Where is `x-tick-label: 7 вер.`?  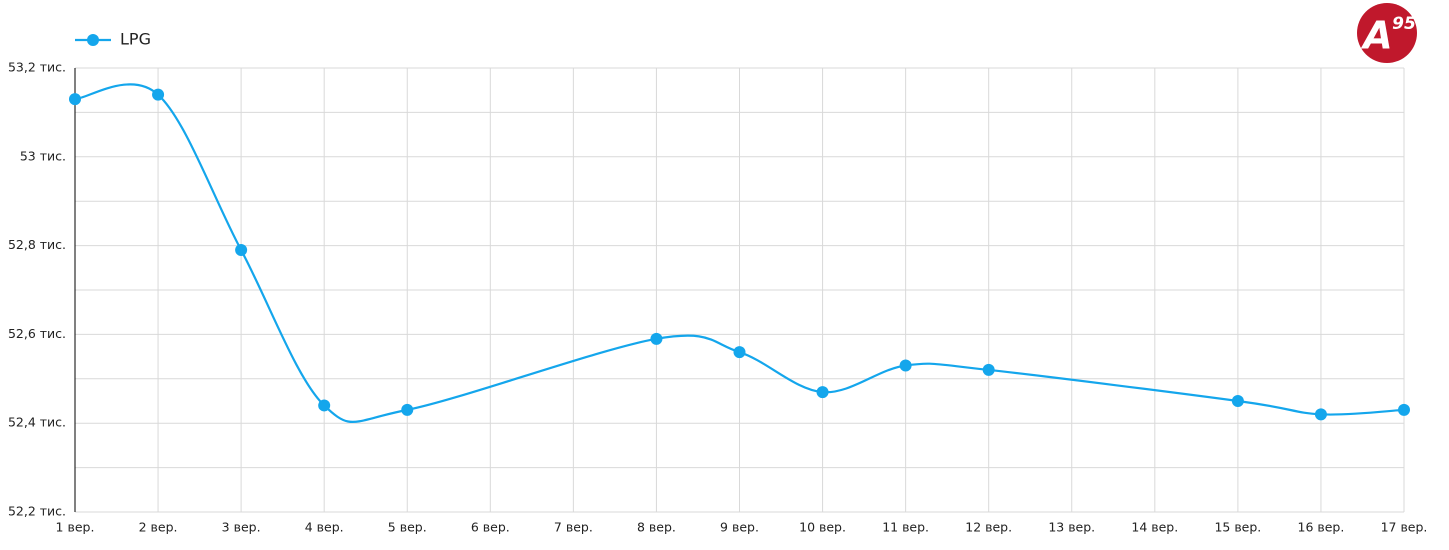 x-tick-label: 7 вер. is located at coordinates (573, 527).